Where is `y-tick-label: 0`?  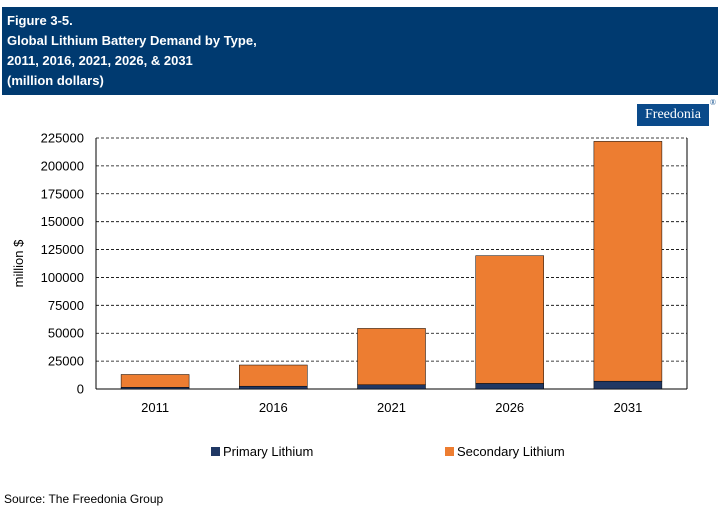
y-tick-label: 0 is located at coordinates (80, 389).